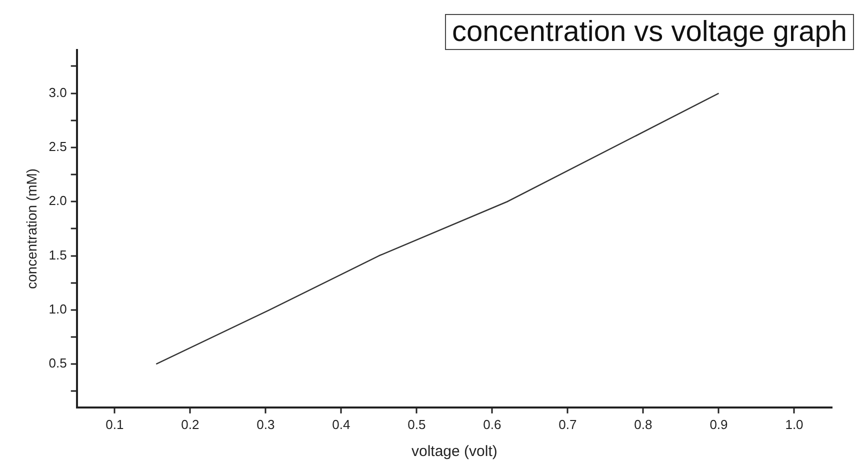 This screenshot has height=473, width=856. What do you see at coordinates (57, 363) in the screenshot?
I see `y-tick-label: 0.5` at bounding box center [57, 363].